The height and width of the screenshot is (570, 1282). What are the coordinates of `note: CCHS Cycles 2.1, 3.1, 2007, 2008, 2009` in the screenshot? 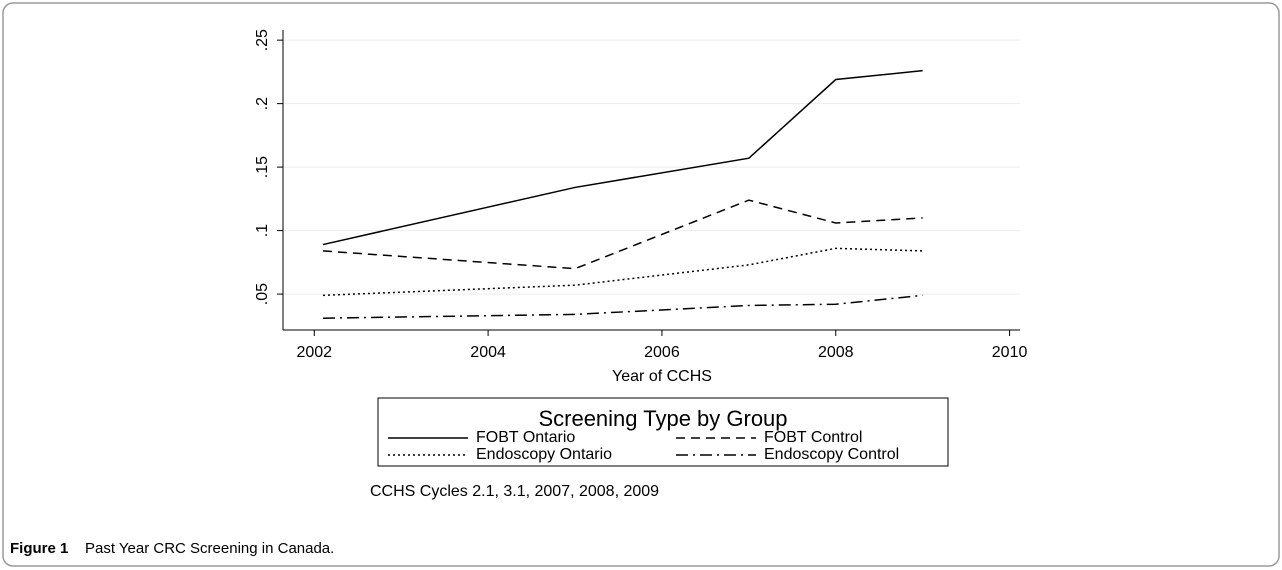 It's located at (514, 491).